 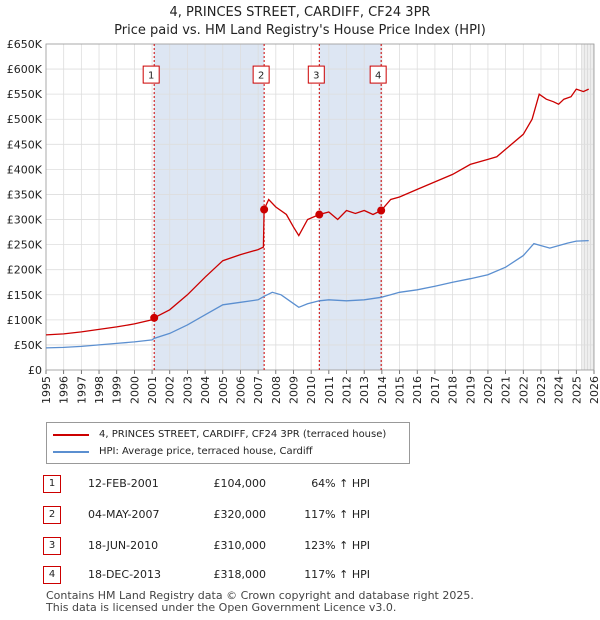 What do you see at coordinates (25, 94) in the screenshot?
I see `y-tick-label: £550K` at bounding box center [25, 94].